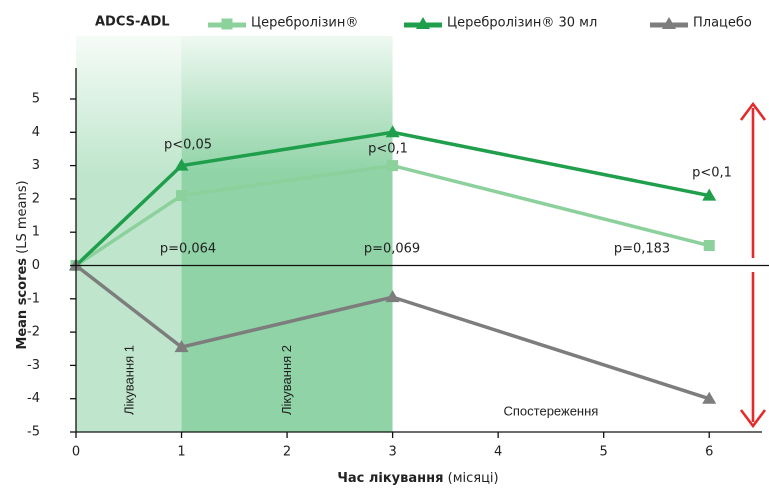  What do you see at coordinates (33, 432) in the screenshot?
I see `y-tick-label: -5` at bounding box center [33, 432].